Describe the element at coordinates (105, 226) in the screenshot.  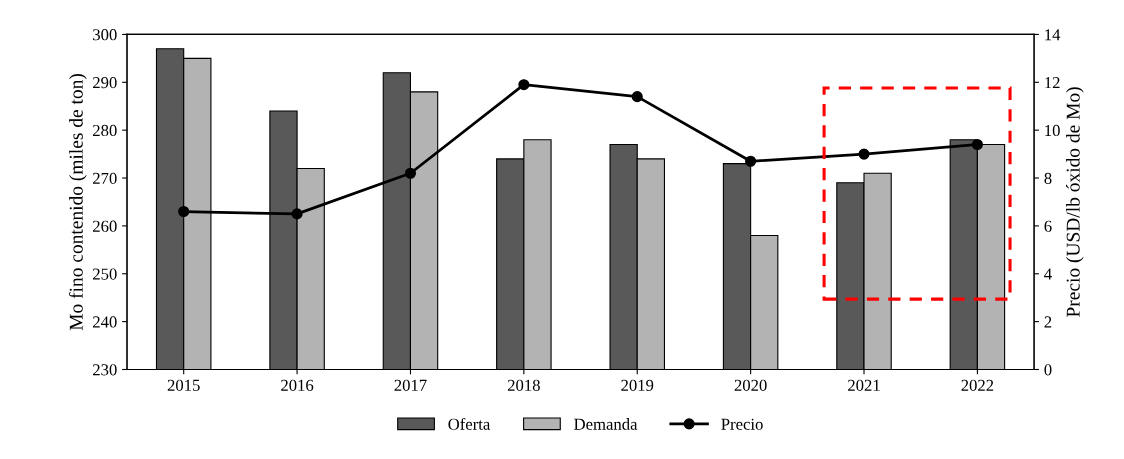
I see `y-tick-label: 260` at that location.